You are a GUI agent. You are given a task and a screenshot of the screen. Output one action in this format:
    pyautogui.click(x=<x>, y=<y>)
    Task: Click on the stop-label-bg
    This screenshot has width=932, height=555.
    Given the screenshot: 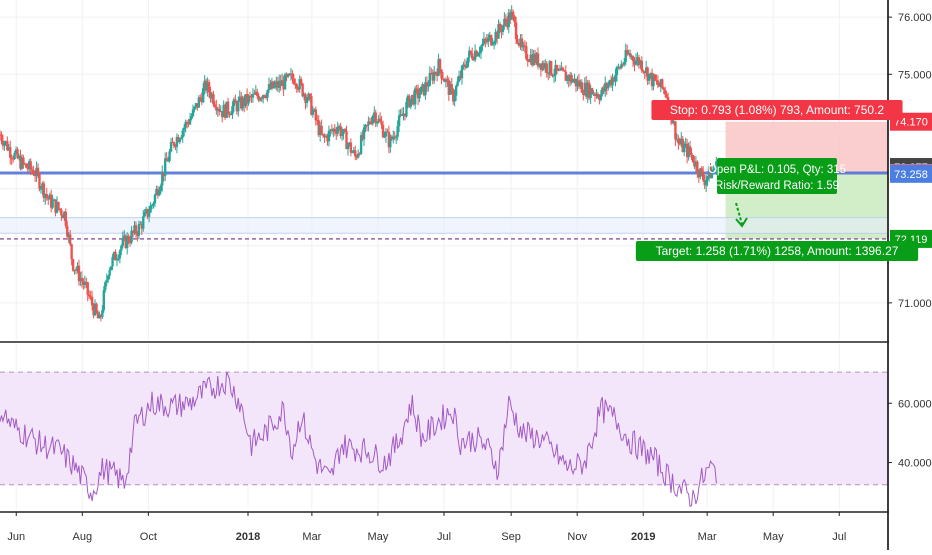 What is the action you would take?
    pyautogui.click(x=777, y=110)
    